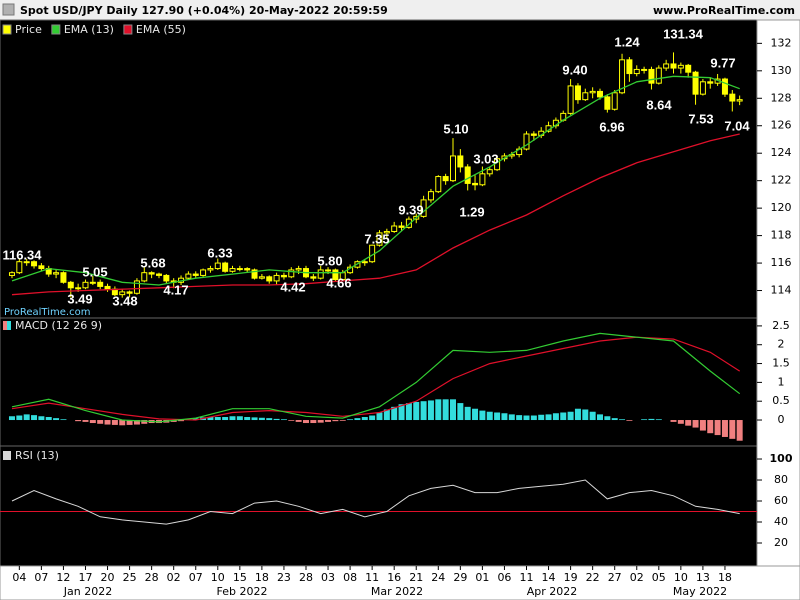 This screenshot has width=800, height=600. What do you see at coordinates (397, 591) in the screenshot?
I see `month-label: Mar 2022` at bounding box center [397, 591].